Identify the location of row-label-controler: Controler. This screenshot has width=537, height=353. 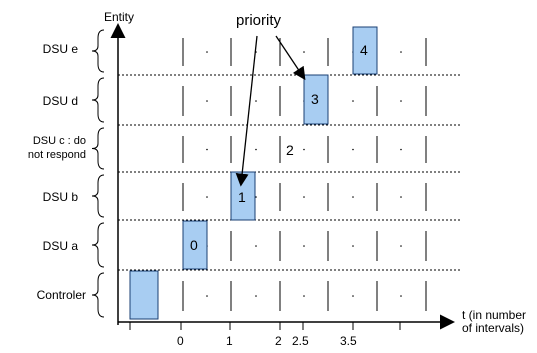
(61, 295).